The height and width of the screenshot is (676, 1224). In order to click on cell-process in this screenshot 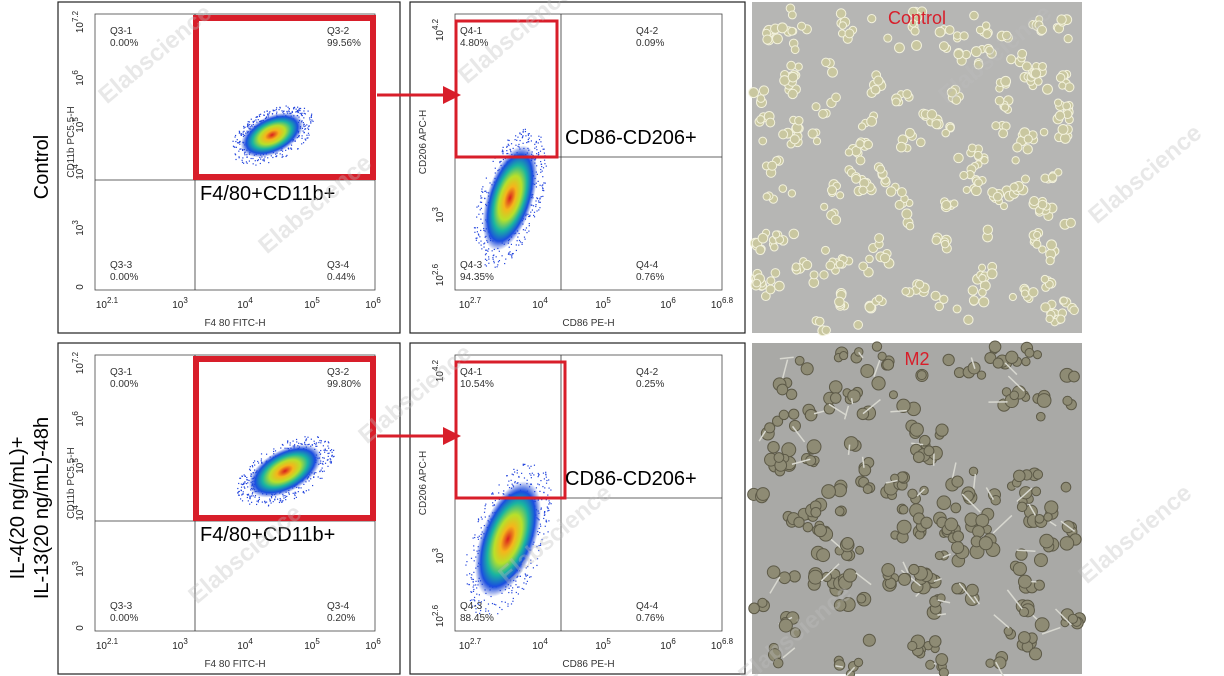, I will do `click(1051, 630)`.